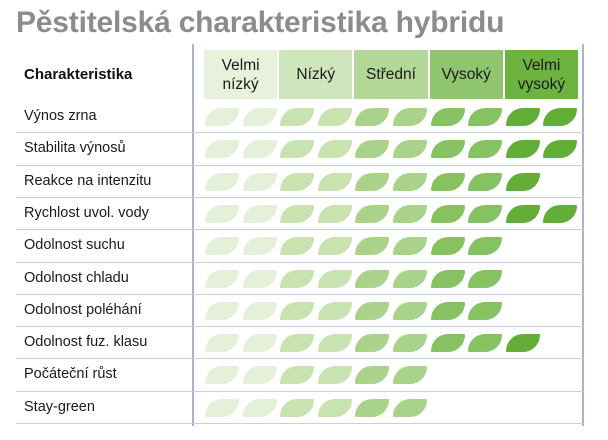 This screenshot has width=608, height=440. I want to click on row-label: Reakce na intenzitu, so click(88, 181).